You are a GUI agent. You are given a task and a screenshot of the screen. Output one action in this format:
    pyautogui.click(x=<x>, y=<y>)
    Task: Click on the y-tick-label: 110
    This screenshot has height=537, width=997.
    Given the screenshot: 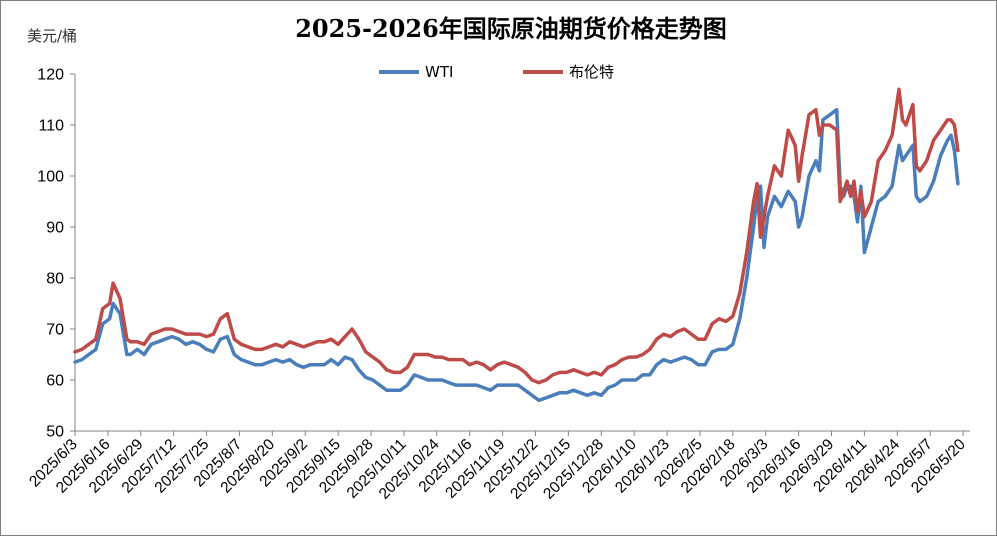 What is the action you would take?
    pyautogui.click(x=51, y=126)
    